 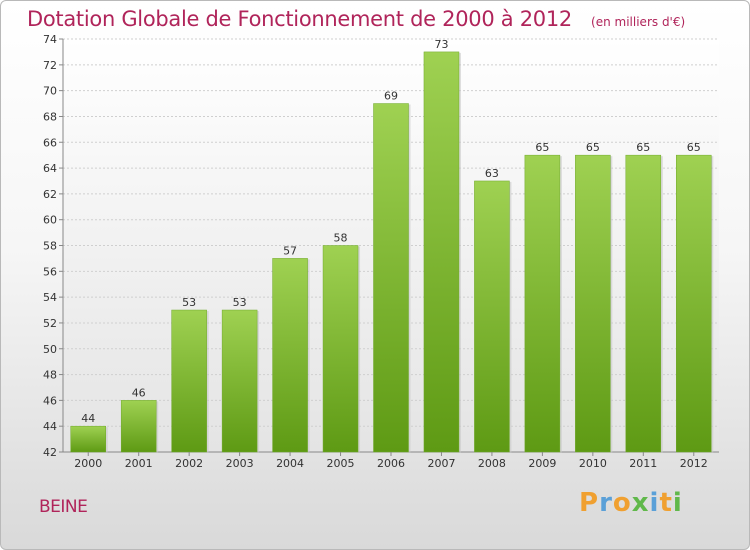 I want to click on bar-value-label: 63, so click(x=492, y=173).